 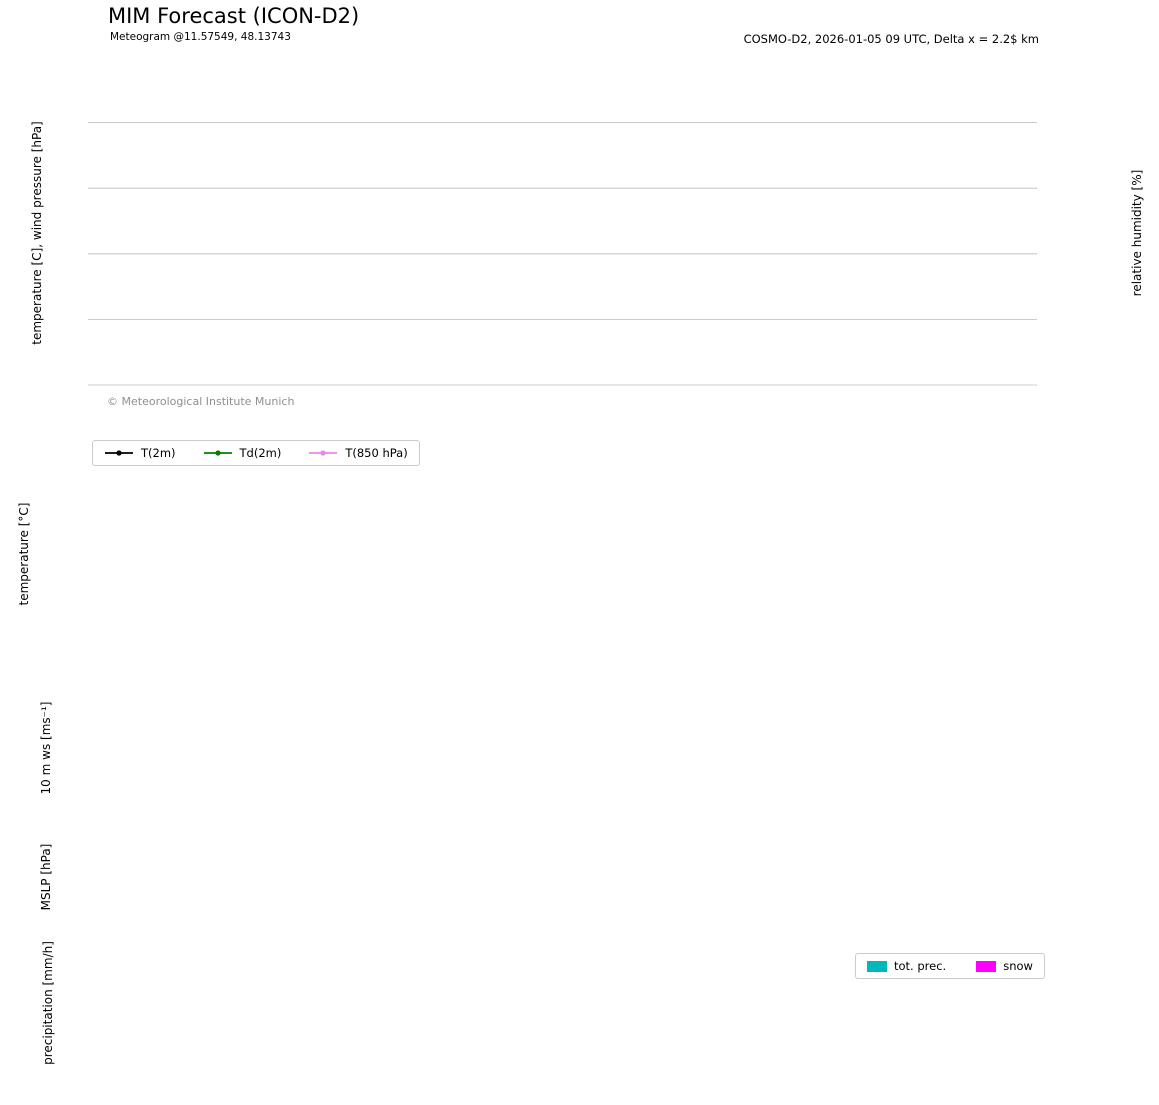 I want to click on precipitation-legend: tot. prec. snow, so click(x=950, y=966).